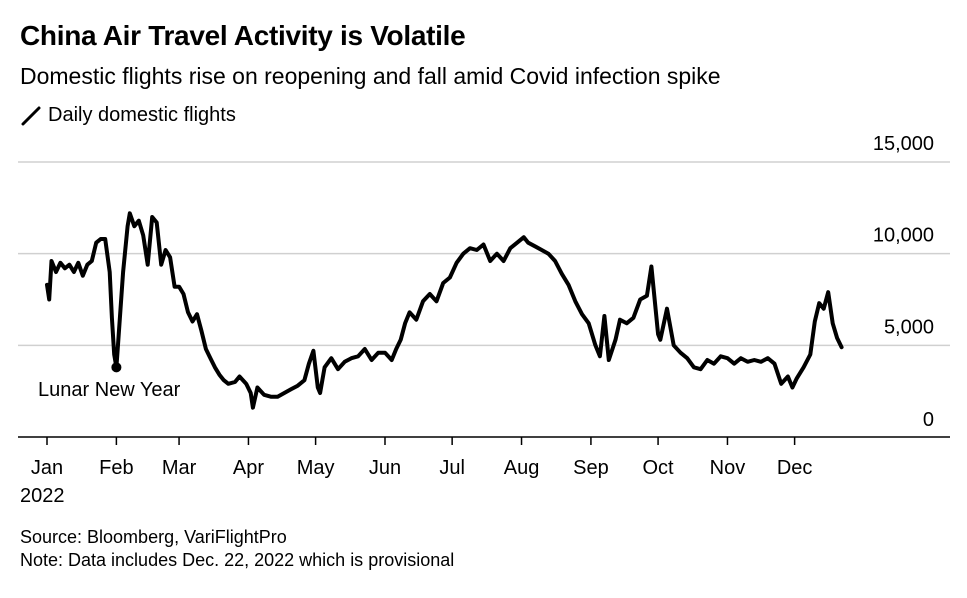 The width and height of the screenshot is (967, 598). Describe the element at coordinates (728, 468) in the screenshot. I see `x-tick-label: Nov` at that location.